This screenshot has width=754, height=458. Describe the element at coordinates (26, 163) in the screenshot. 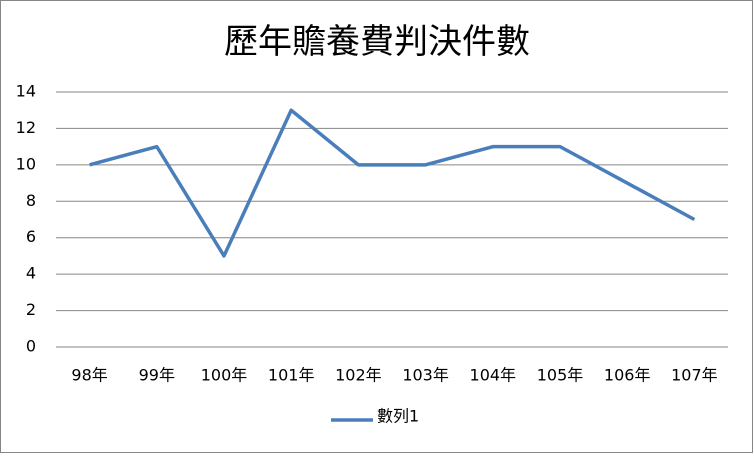

I see `y-tick-label: 10` at that location.